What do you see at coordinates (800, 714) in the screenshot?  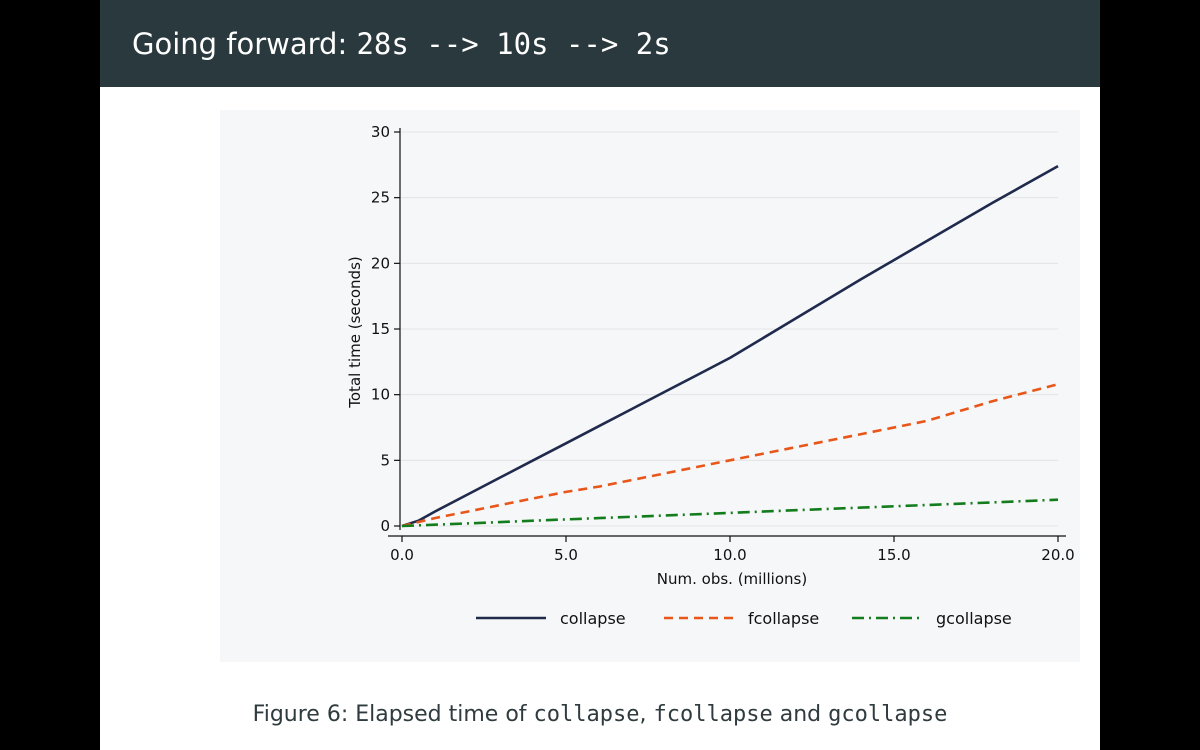 I see `caption-separator-2: and` at bounding box center [800, 714].